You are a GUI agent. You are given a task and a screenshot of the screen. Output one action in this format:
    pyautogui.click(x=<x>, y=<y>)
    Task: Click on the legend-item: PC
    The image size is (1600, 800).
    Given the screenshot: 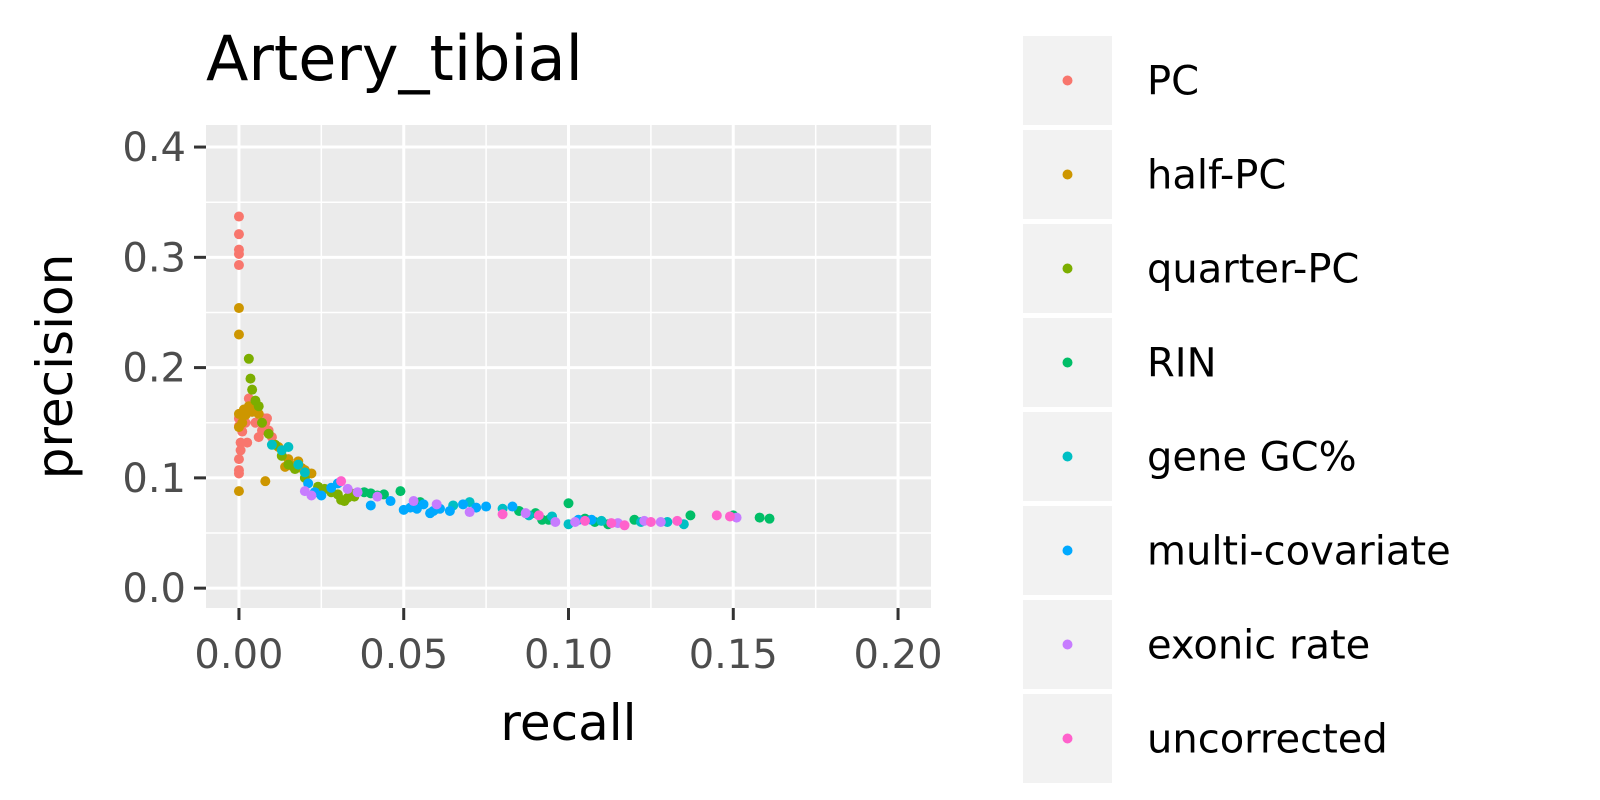 What is the action you would take?
    pyautogui.click(x=1111, y=80)
    